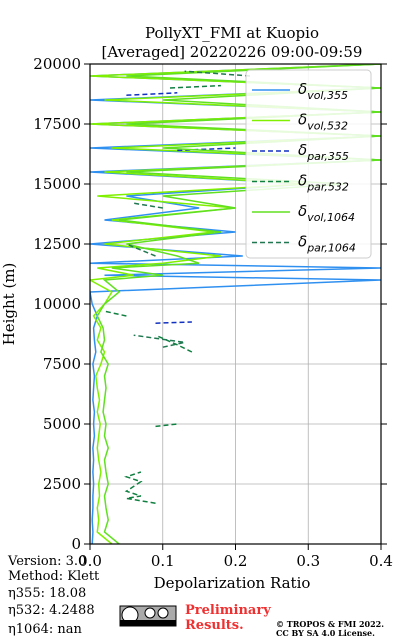 This screenshot has height=644, width=400. What do you see at coordinates (62, 484) in the screenshot?
I see `y-tick-label: 2500` at bounding box center [62, 484].